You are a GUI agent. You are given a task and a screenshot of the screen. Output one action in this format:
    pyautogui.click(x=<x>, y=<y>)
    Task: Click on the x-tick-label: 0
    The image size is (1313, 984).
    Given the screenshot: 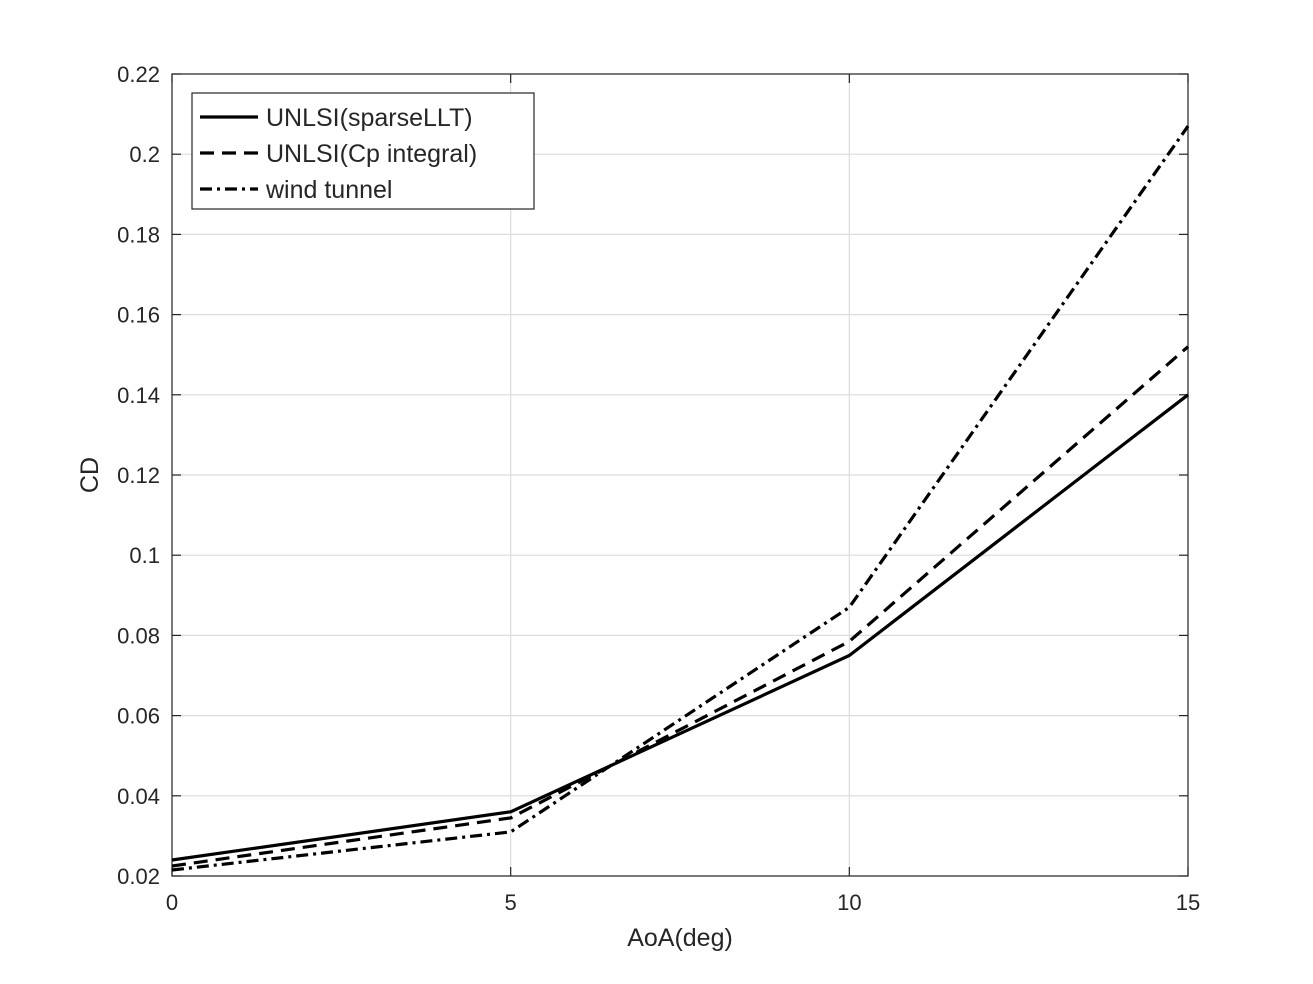 What is the action you would take?
    pyautogui.click(x=172, y=902)
    